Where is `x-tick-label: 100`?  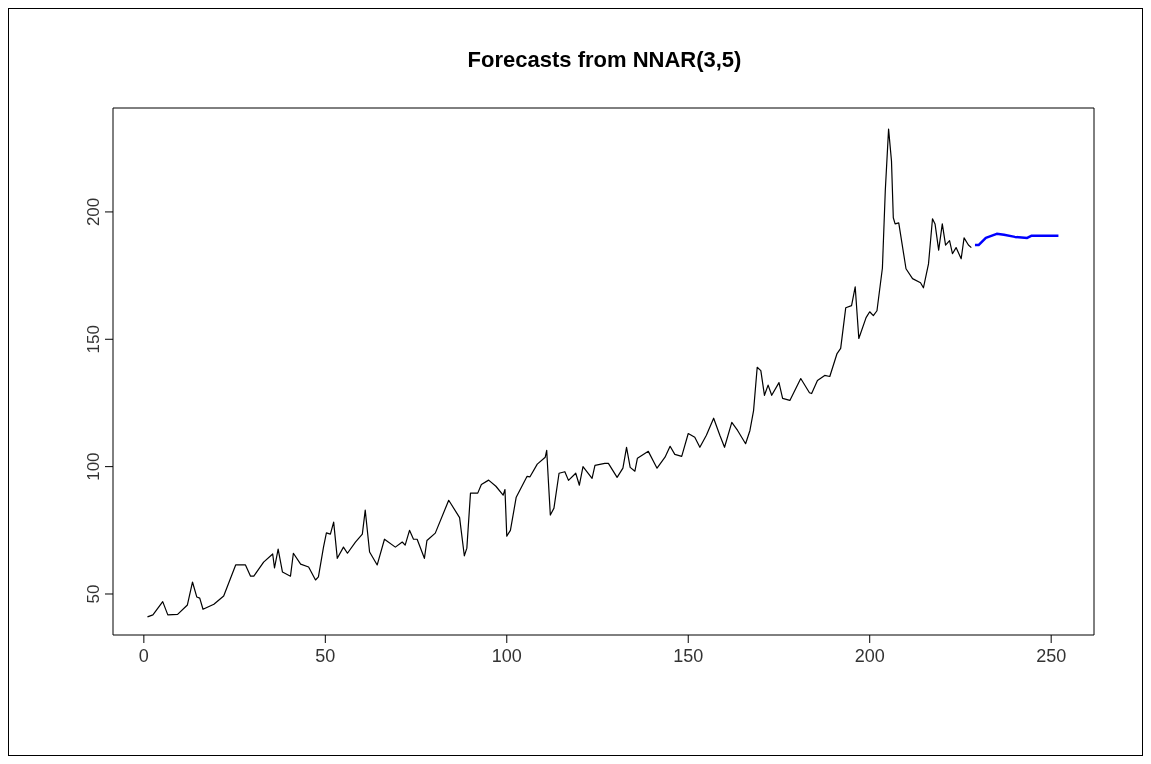 x-tick-label: 100 is located at coordinates (506, 655).